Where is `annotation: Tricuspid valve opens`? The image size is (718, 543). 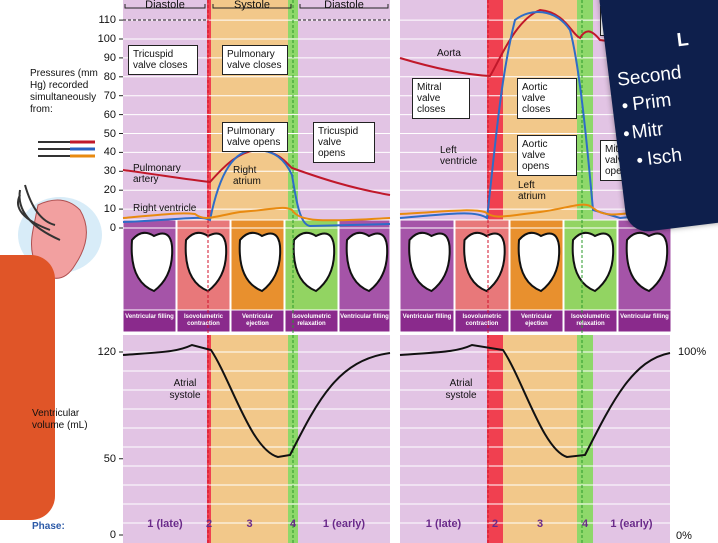 annotation: Tricuspid valve opens is located at coordinates (344, 142).